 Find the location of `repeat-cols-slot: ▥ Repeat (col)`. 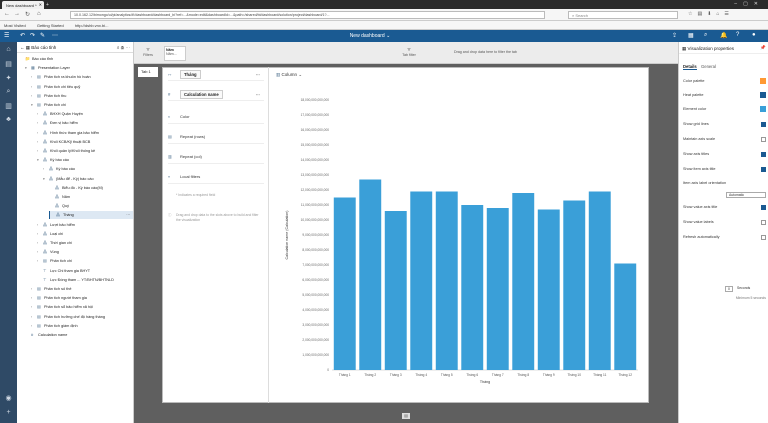

repeat-cols-slot: ▥ Repeat (col) is located at coordinates (216, 157).